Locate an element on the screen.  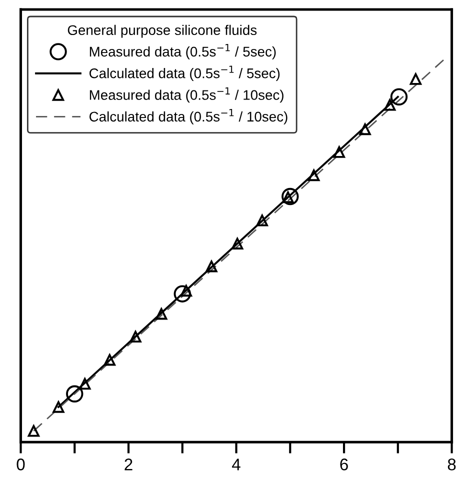
legend-title: General purpose silicone fluids is located at coordinates (162, 31).